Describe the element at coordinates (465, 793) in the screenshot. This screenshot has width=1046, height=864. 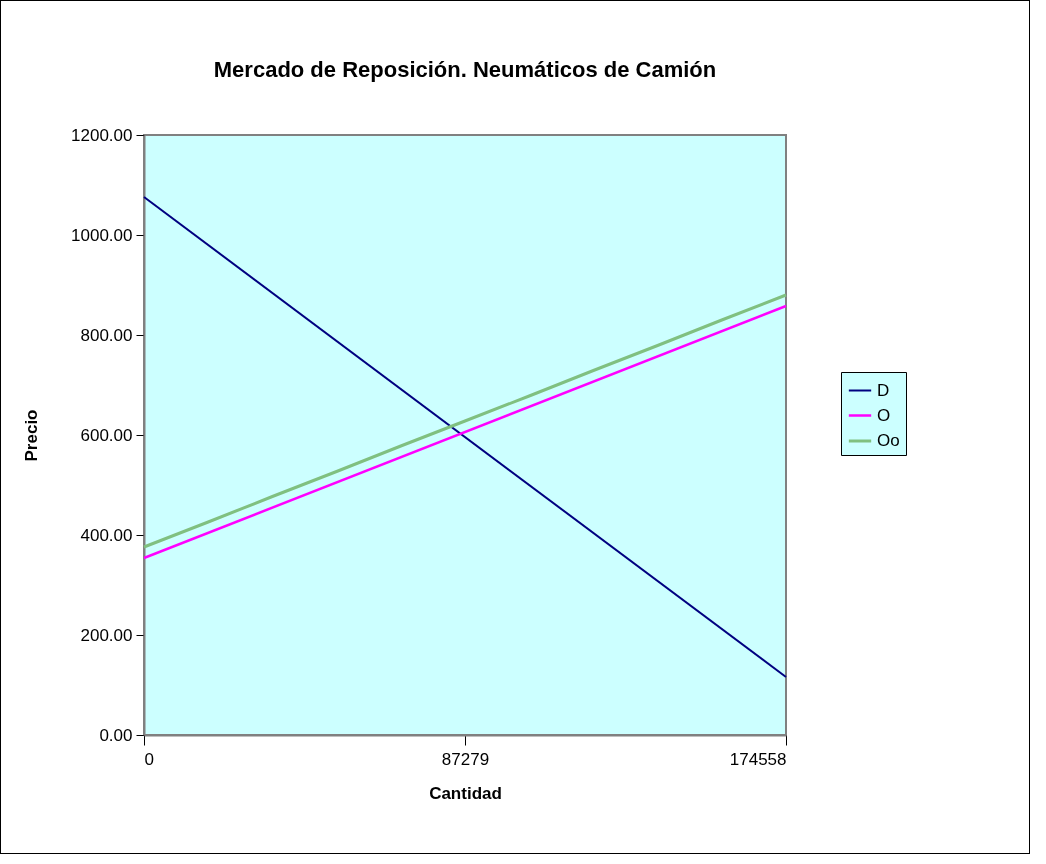
I see `x-axis-title: Cantidad` at that location.